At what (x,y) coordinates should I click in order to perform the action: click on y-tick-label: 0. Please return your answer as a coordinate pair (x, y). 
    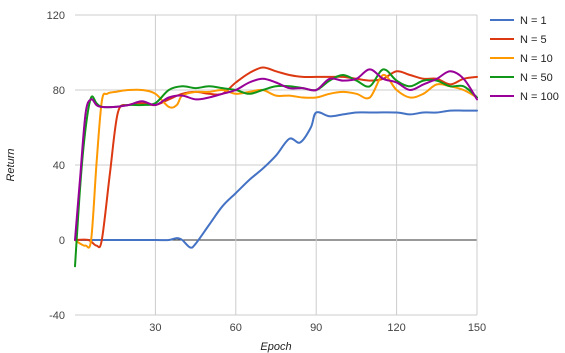
    Looking at the image, I should click on (62, 241).